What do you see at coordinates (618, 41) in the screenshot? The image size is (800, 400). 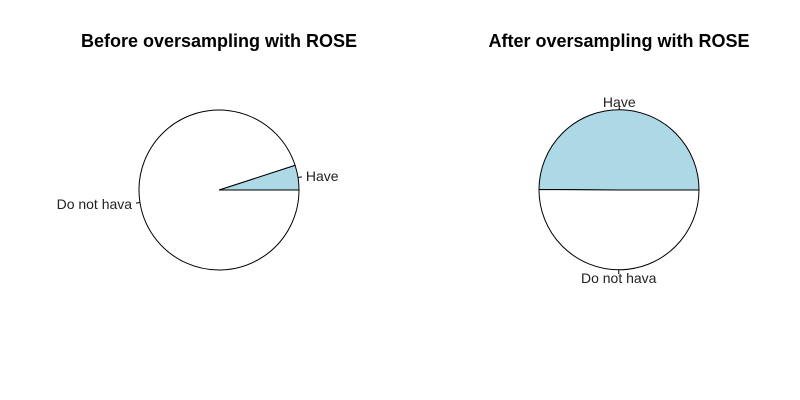 I see `chart-title: After oversampling with ROSE` at bounding box center [618, 41].